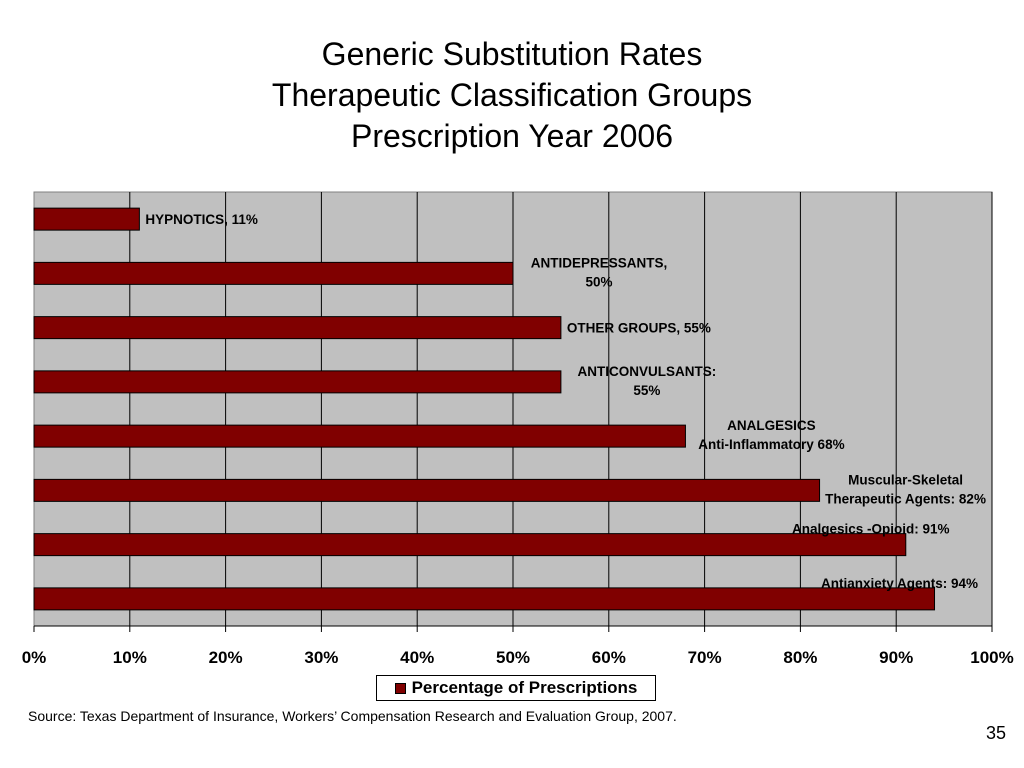 This screenshot has width=1024, height=768. I want to click on x-tick-label: 10%, so click(130, 657).